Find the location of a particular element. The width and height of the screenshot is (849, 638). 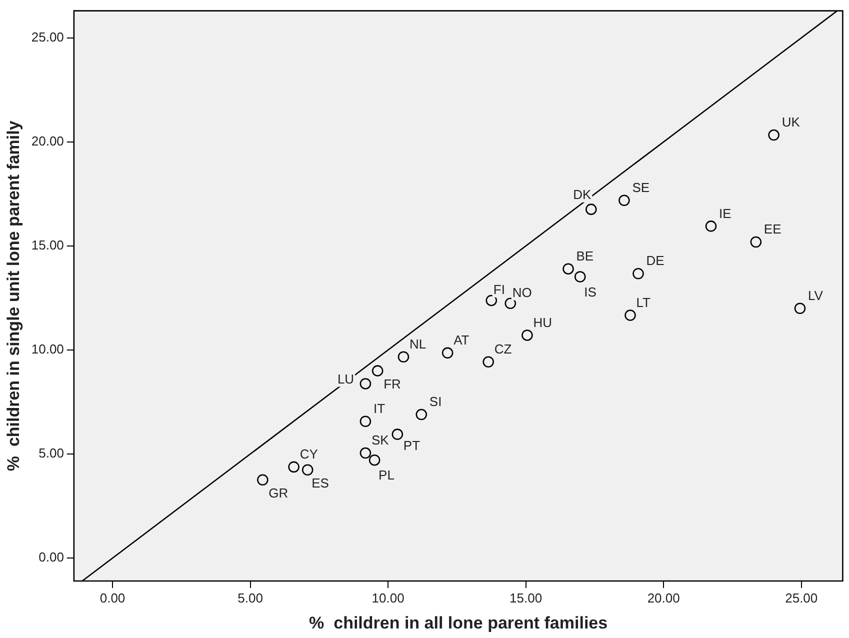

x-tick-label: 10.00 is located at coordinates (388, 598).